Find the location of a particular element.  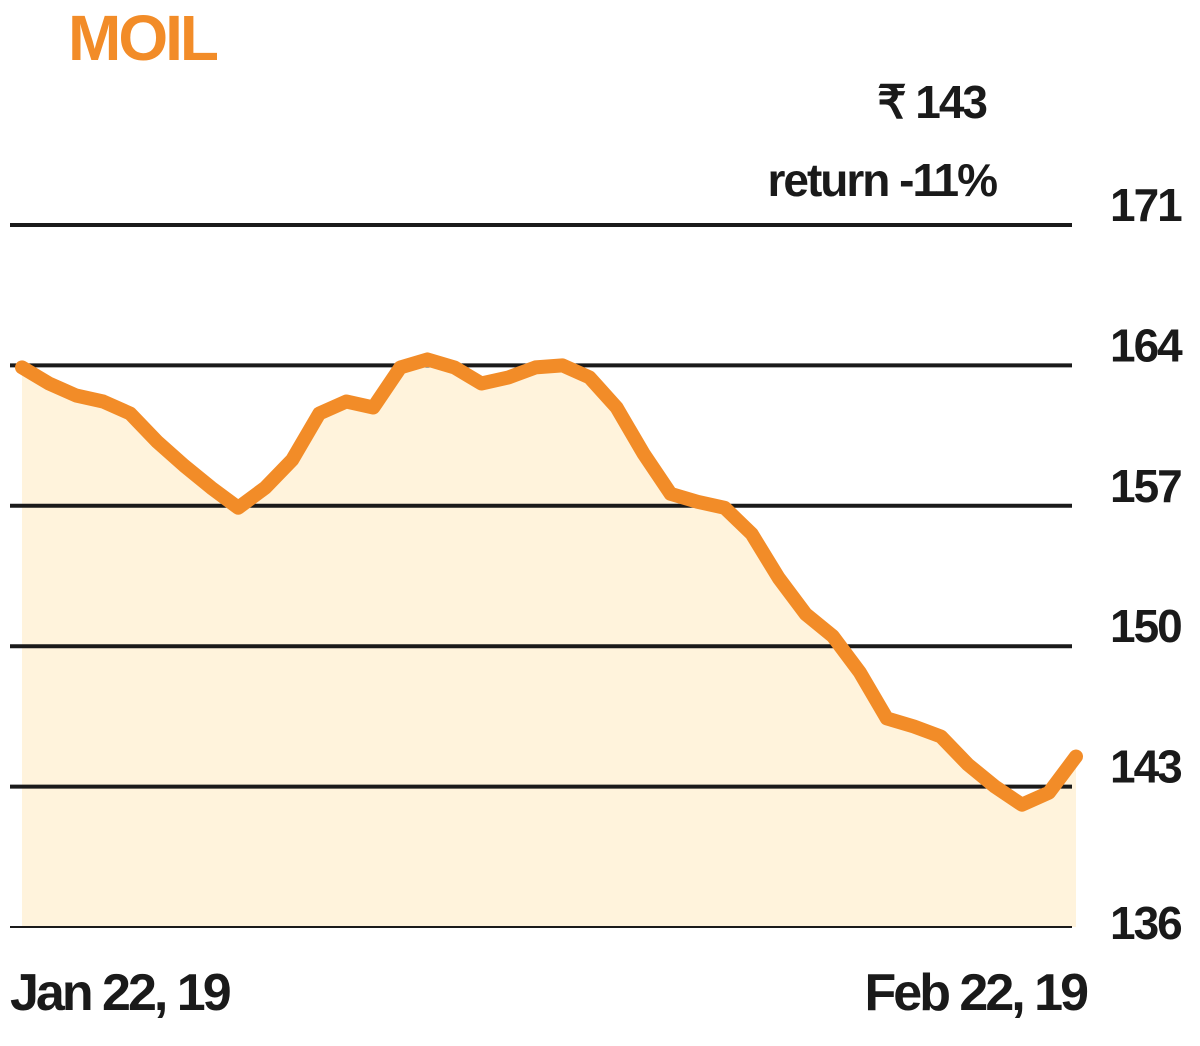

y-tick-label-157: 157 is located at coordinates (1145, 486).